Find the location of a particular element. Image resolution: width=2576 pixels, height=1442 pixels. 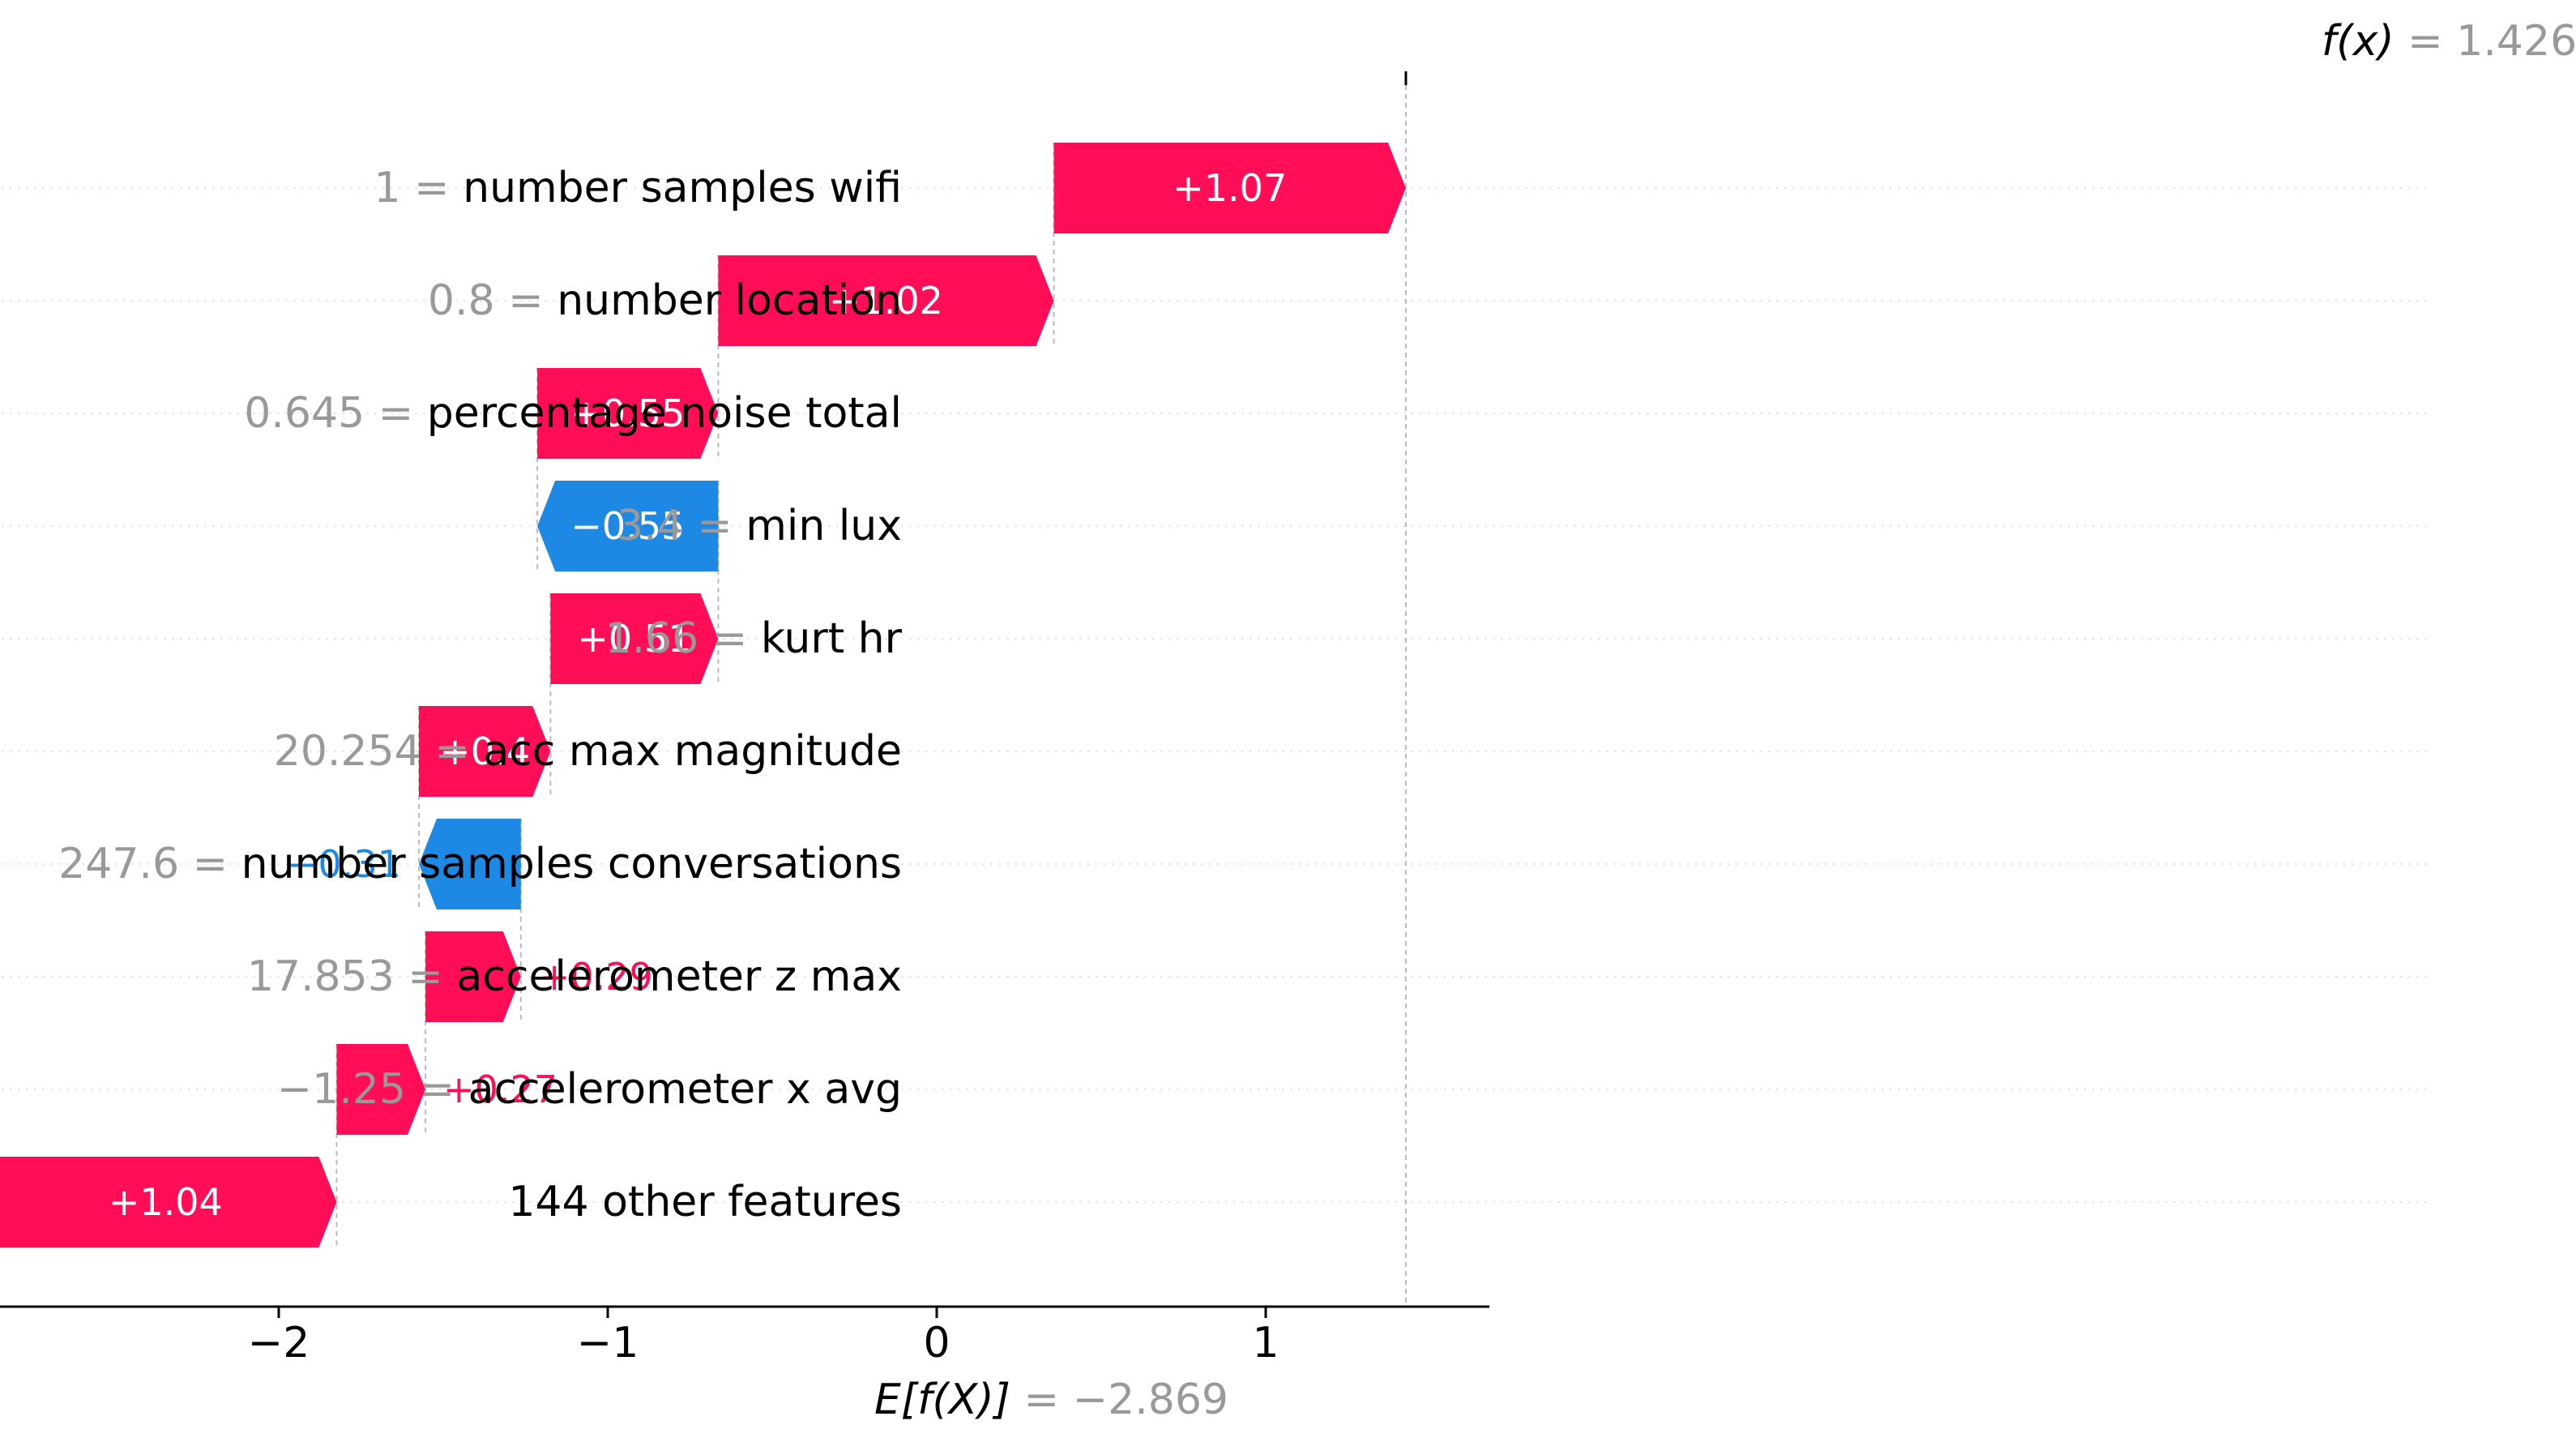

feature-label-2: 0.8 = number location is located at coordinates (665, 300).